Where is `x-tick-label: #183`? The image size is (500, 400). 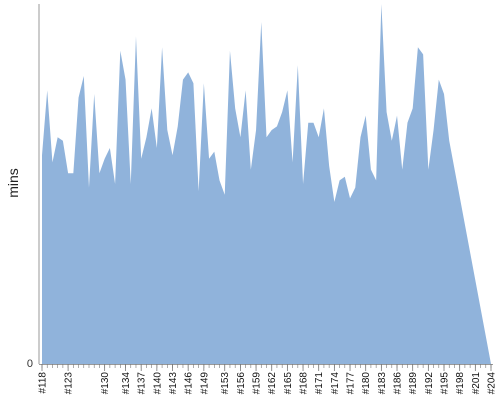
x-tick-label: #183 is located at coordinates (382, 383).